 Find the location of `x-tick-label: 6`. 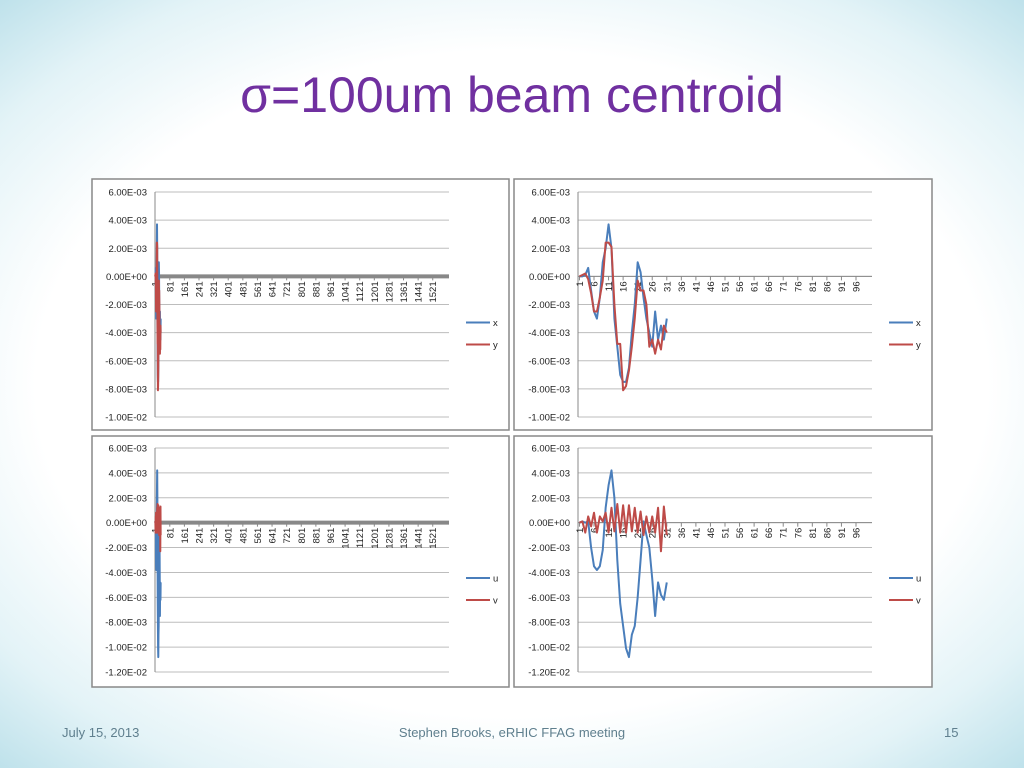

x-tick-label: 6 is located at coordinates (595, 283).